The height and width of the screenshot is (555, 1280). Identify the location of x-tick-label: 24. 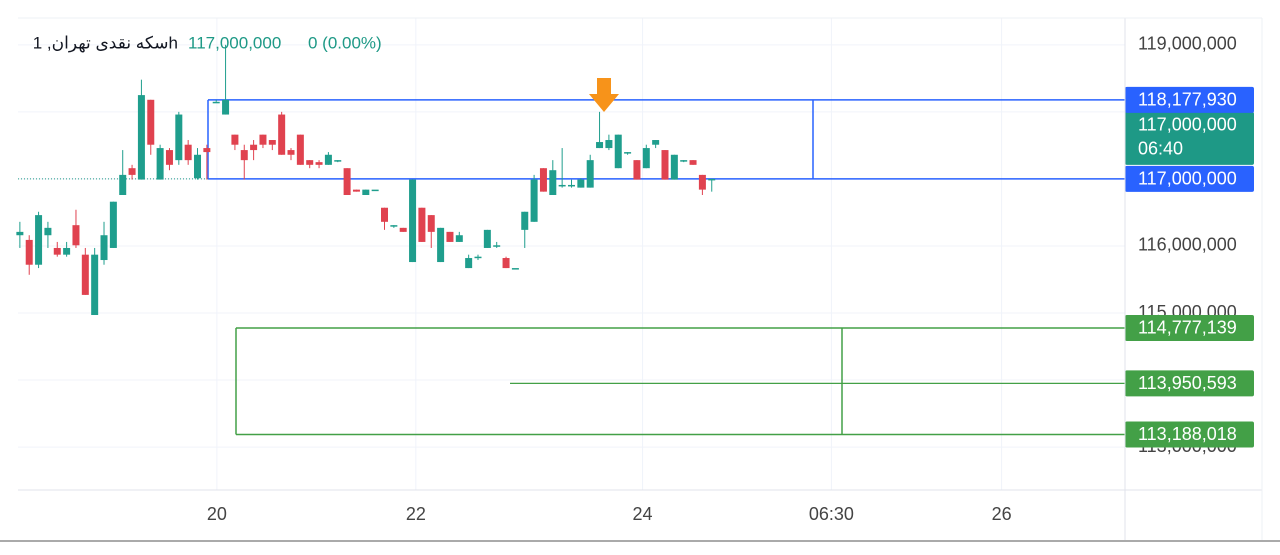
(643, 514).